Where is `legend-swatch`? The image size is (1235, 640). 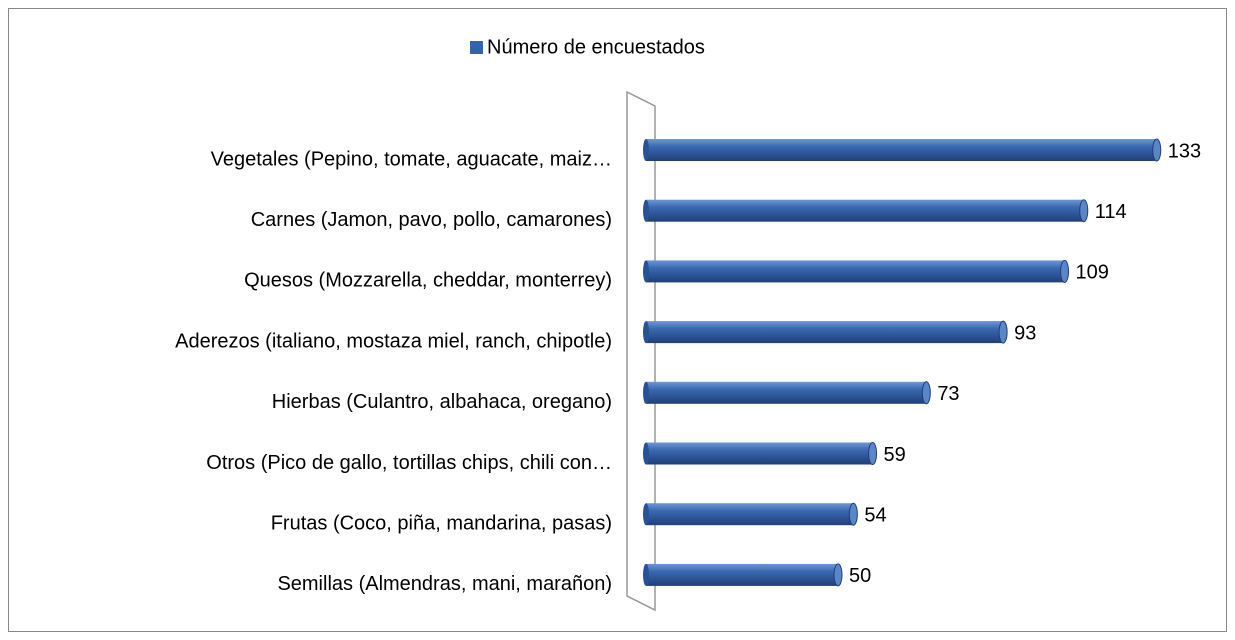
legend-swatch is located at coordinates (476, 47).